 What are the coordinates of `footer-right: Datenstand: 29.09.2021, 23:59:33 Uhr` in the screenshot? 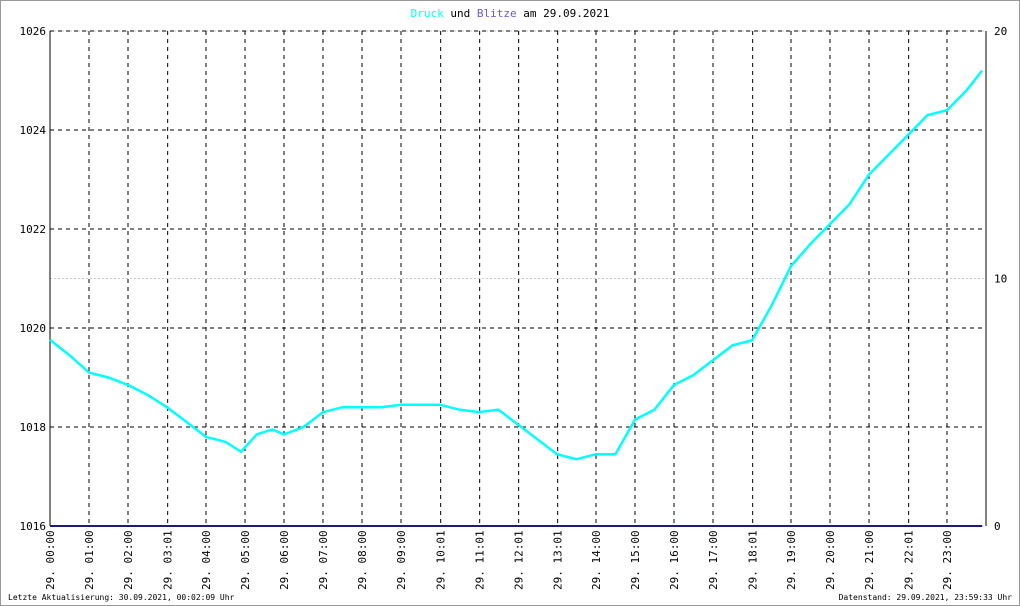 It's located at (926, 597).